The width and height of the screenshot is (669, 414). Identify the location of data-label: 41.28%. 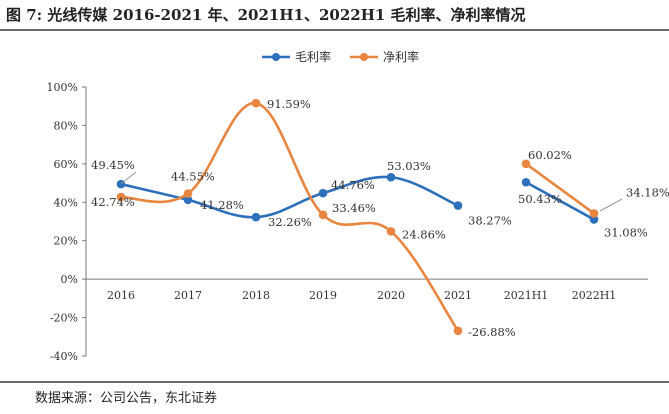
(222, 205).